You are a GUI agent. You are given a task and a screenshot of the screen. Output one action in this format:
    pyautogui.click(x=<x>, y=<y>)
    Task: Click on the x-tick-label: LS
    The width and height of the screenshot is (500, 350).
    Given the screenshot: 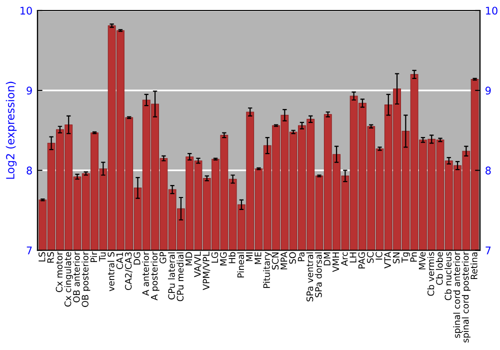 What is the action you would take?
    pyautogui.click(x=42, y=257)
    